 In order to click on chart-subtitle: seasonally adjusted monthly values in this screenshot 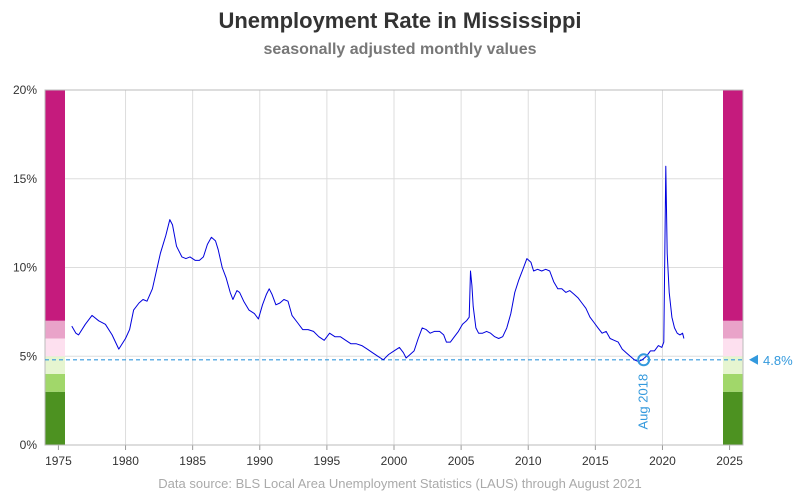, I will do `click(400, 49)`.